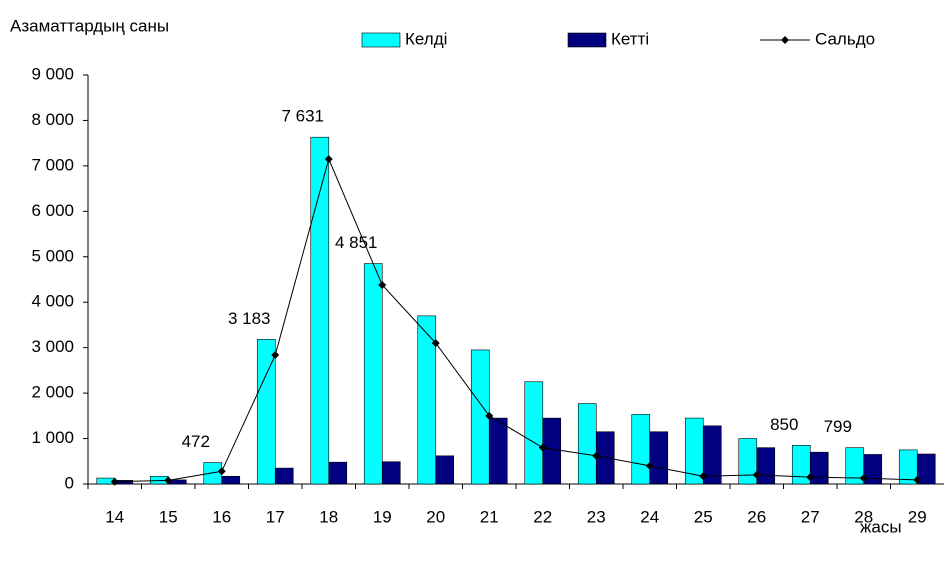 This screenshot has height=563, width=945. I want to click on y-tick-label: 6 000, so click(52, 210).